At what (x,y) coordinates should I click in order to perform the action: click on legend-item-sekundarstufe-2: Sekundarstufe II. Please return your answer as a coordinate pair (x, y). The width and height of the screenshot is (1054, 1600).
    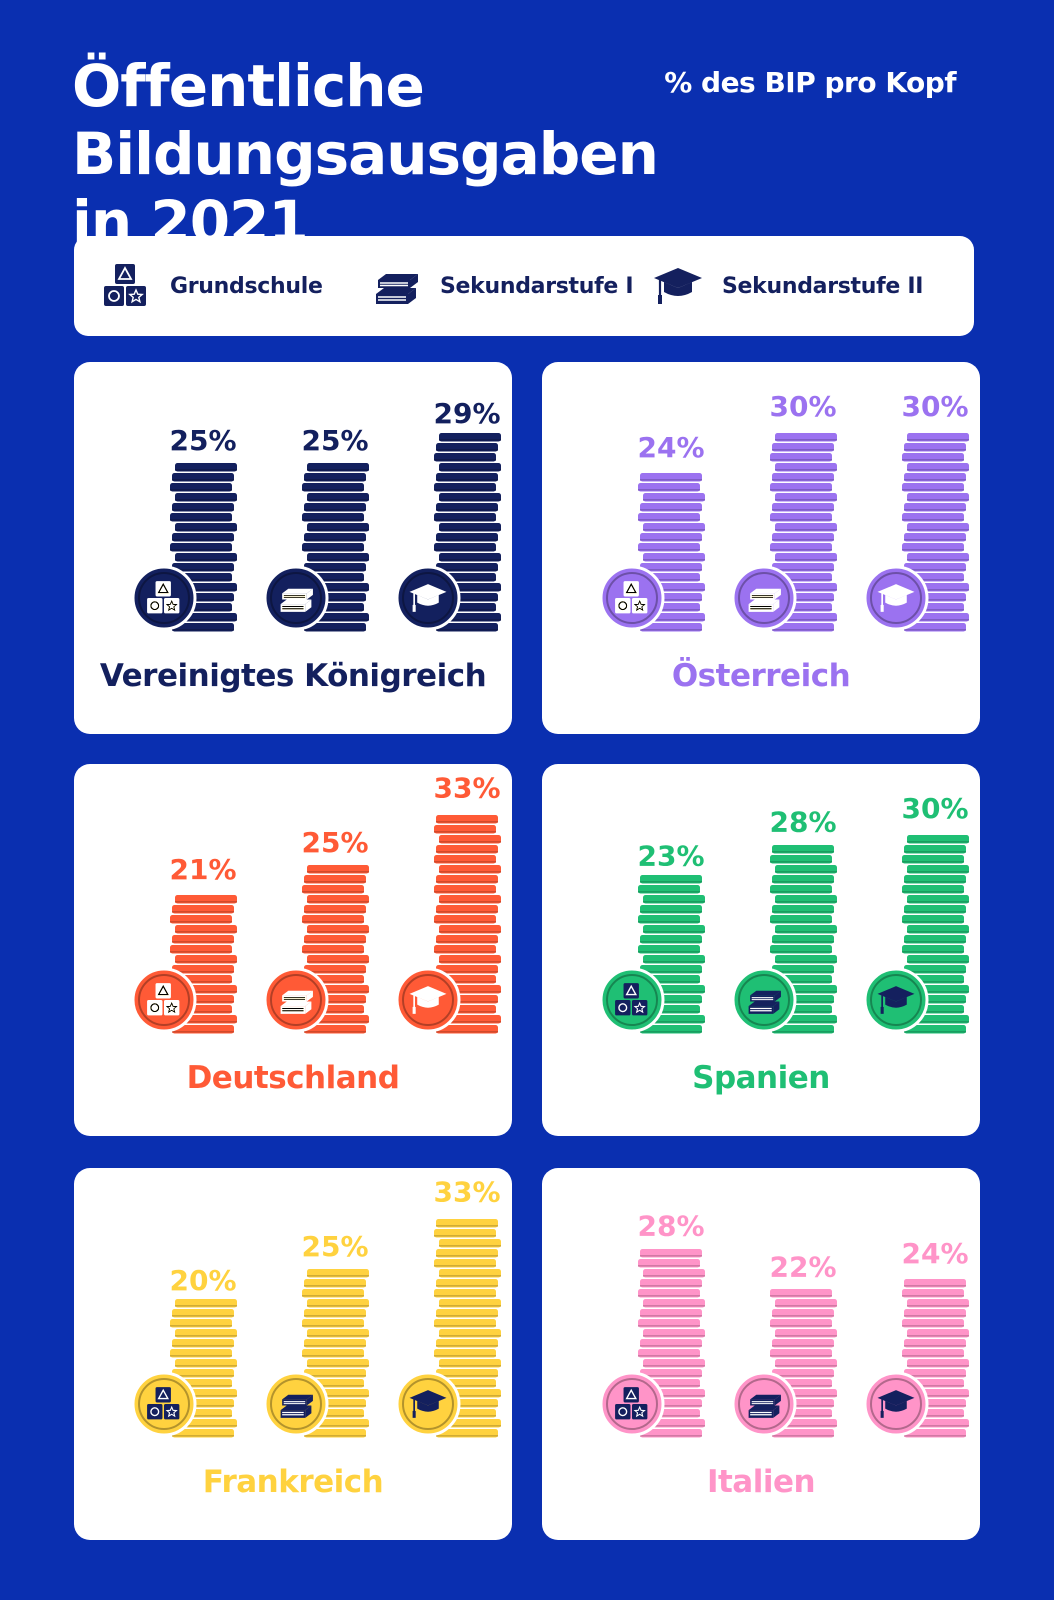
    Looking at the image, I should click on (787, 286).